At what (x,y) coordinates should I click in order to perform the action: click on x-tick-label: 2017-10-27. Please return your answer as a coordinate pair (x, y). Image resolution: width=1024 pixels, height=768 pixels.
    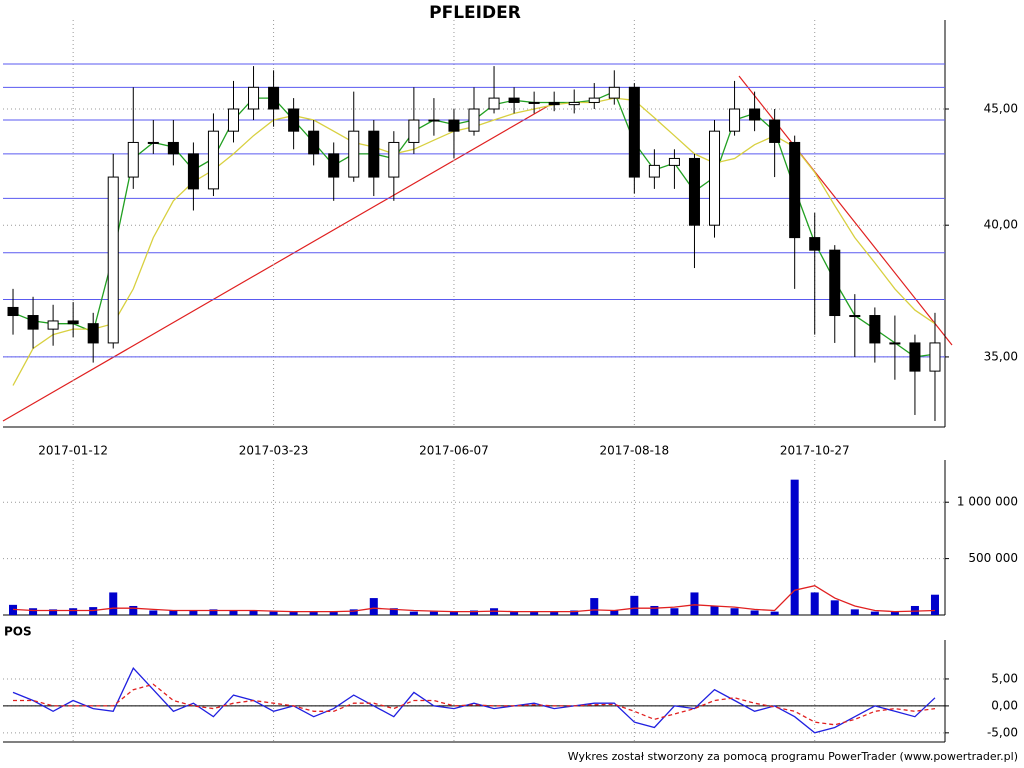
    Looking at the image, I should click on (815, 451).